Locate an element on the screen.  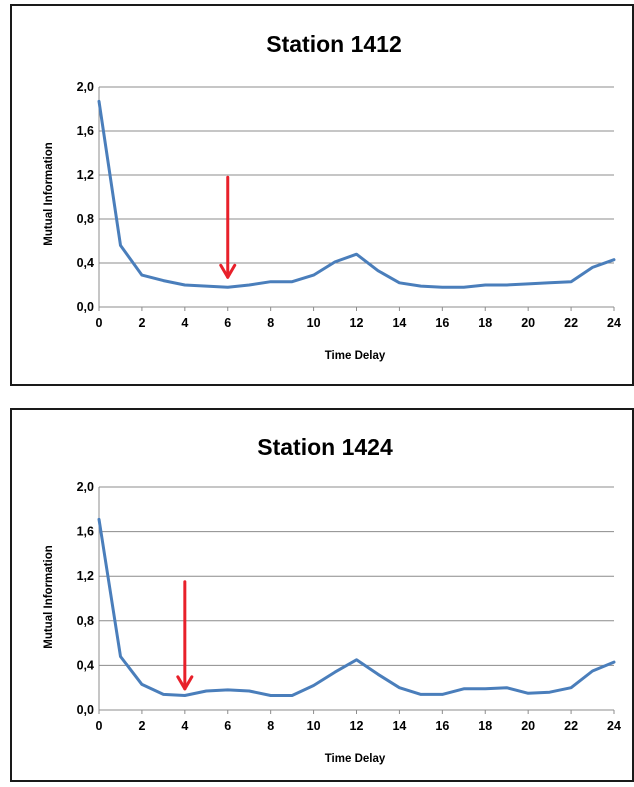
chart-title: Station 1412 is located at coordinates (334, 44).